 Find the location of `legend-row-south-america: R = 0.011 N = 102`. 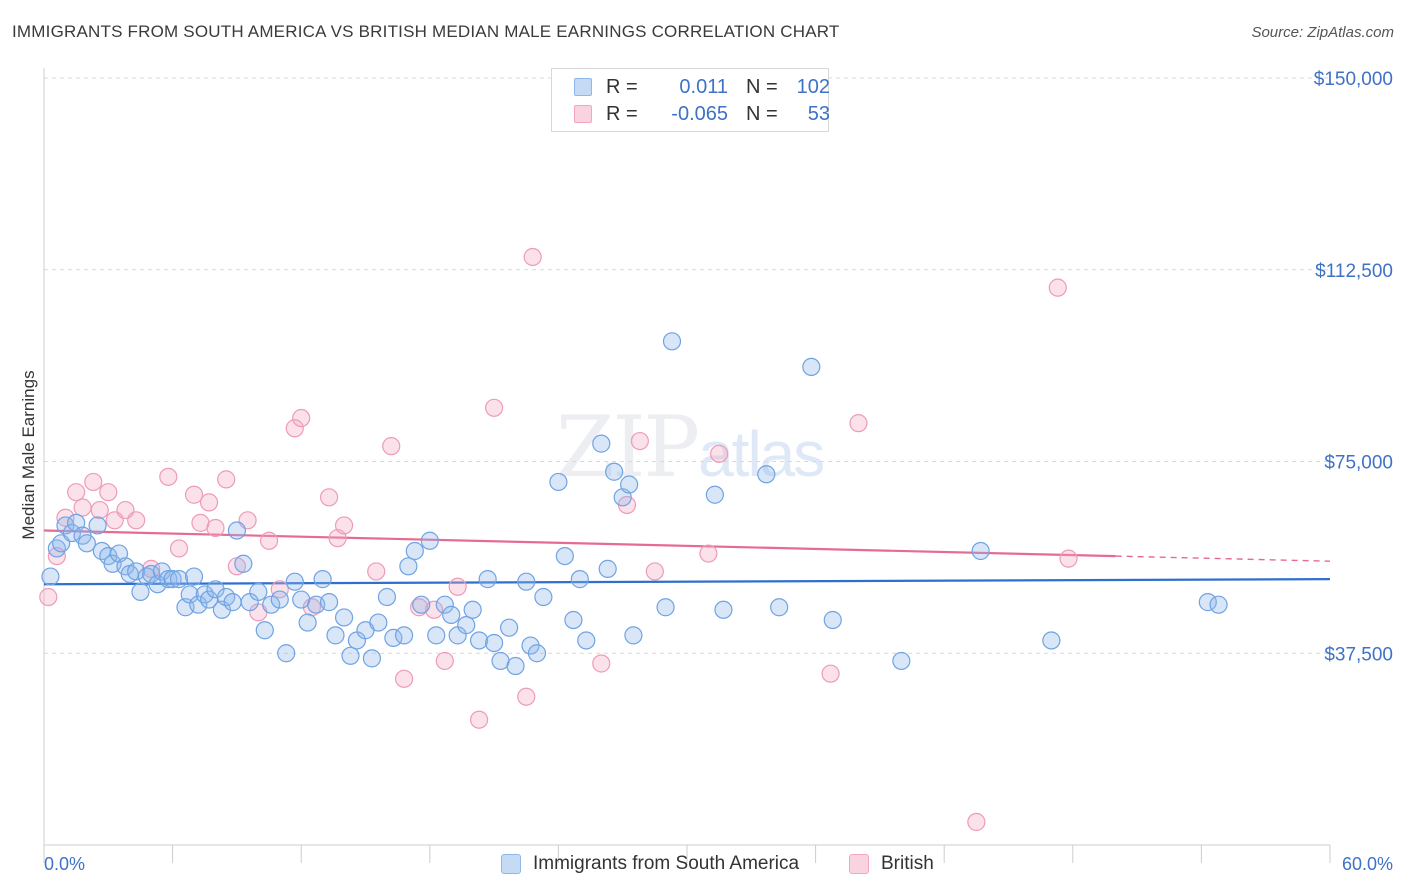

legend-row-south-america: R = 0.011 N = 102 is located at coordinates (702, 87).